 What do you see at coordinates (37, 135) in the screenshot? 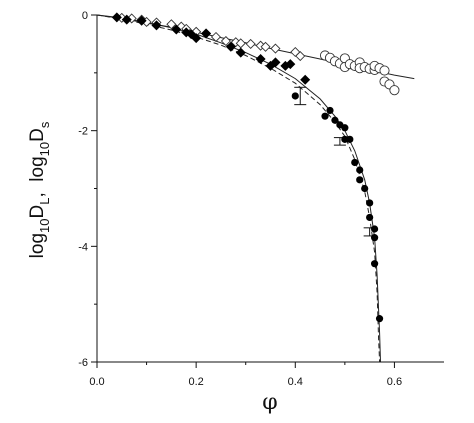
I see `y-label-part4: D` at bounding box center [37, 135].